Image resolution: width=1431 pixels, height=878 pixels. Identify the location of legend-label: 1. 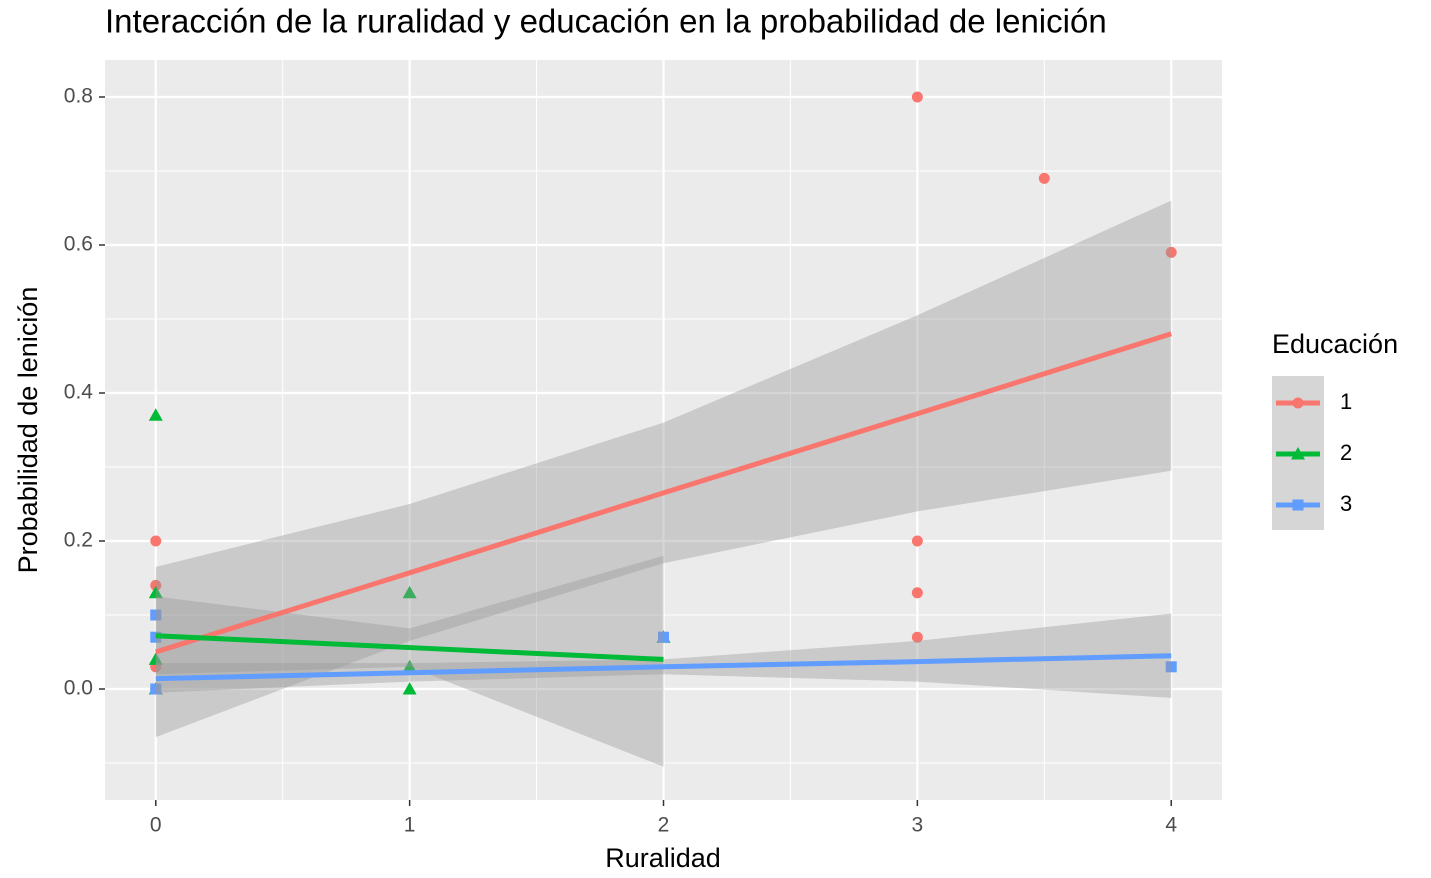
(1346, 401).